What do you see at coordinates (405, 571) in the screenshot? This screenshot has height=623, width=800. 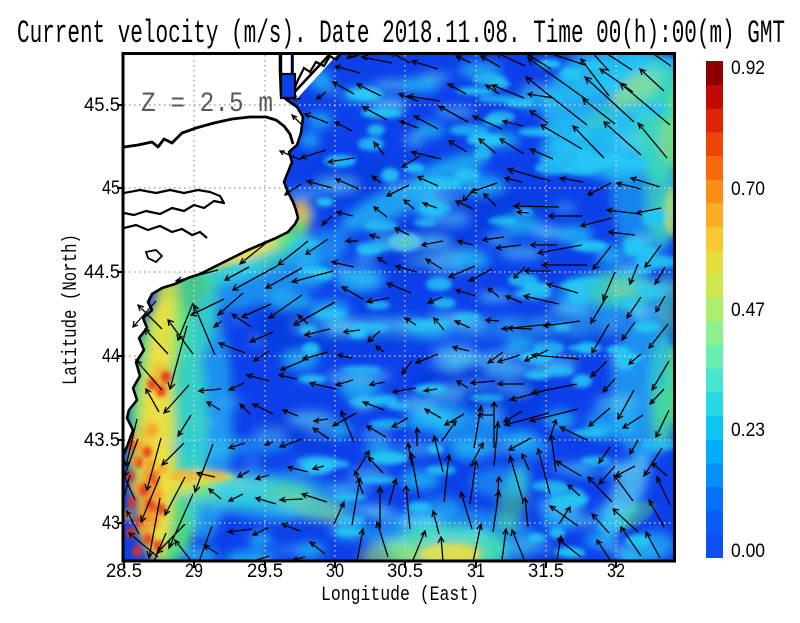 I see `svg-text: 30.5` at bounding box center [405, 571].